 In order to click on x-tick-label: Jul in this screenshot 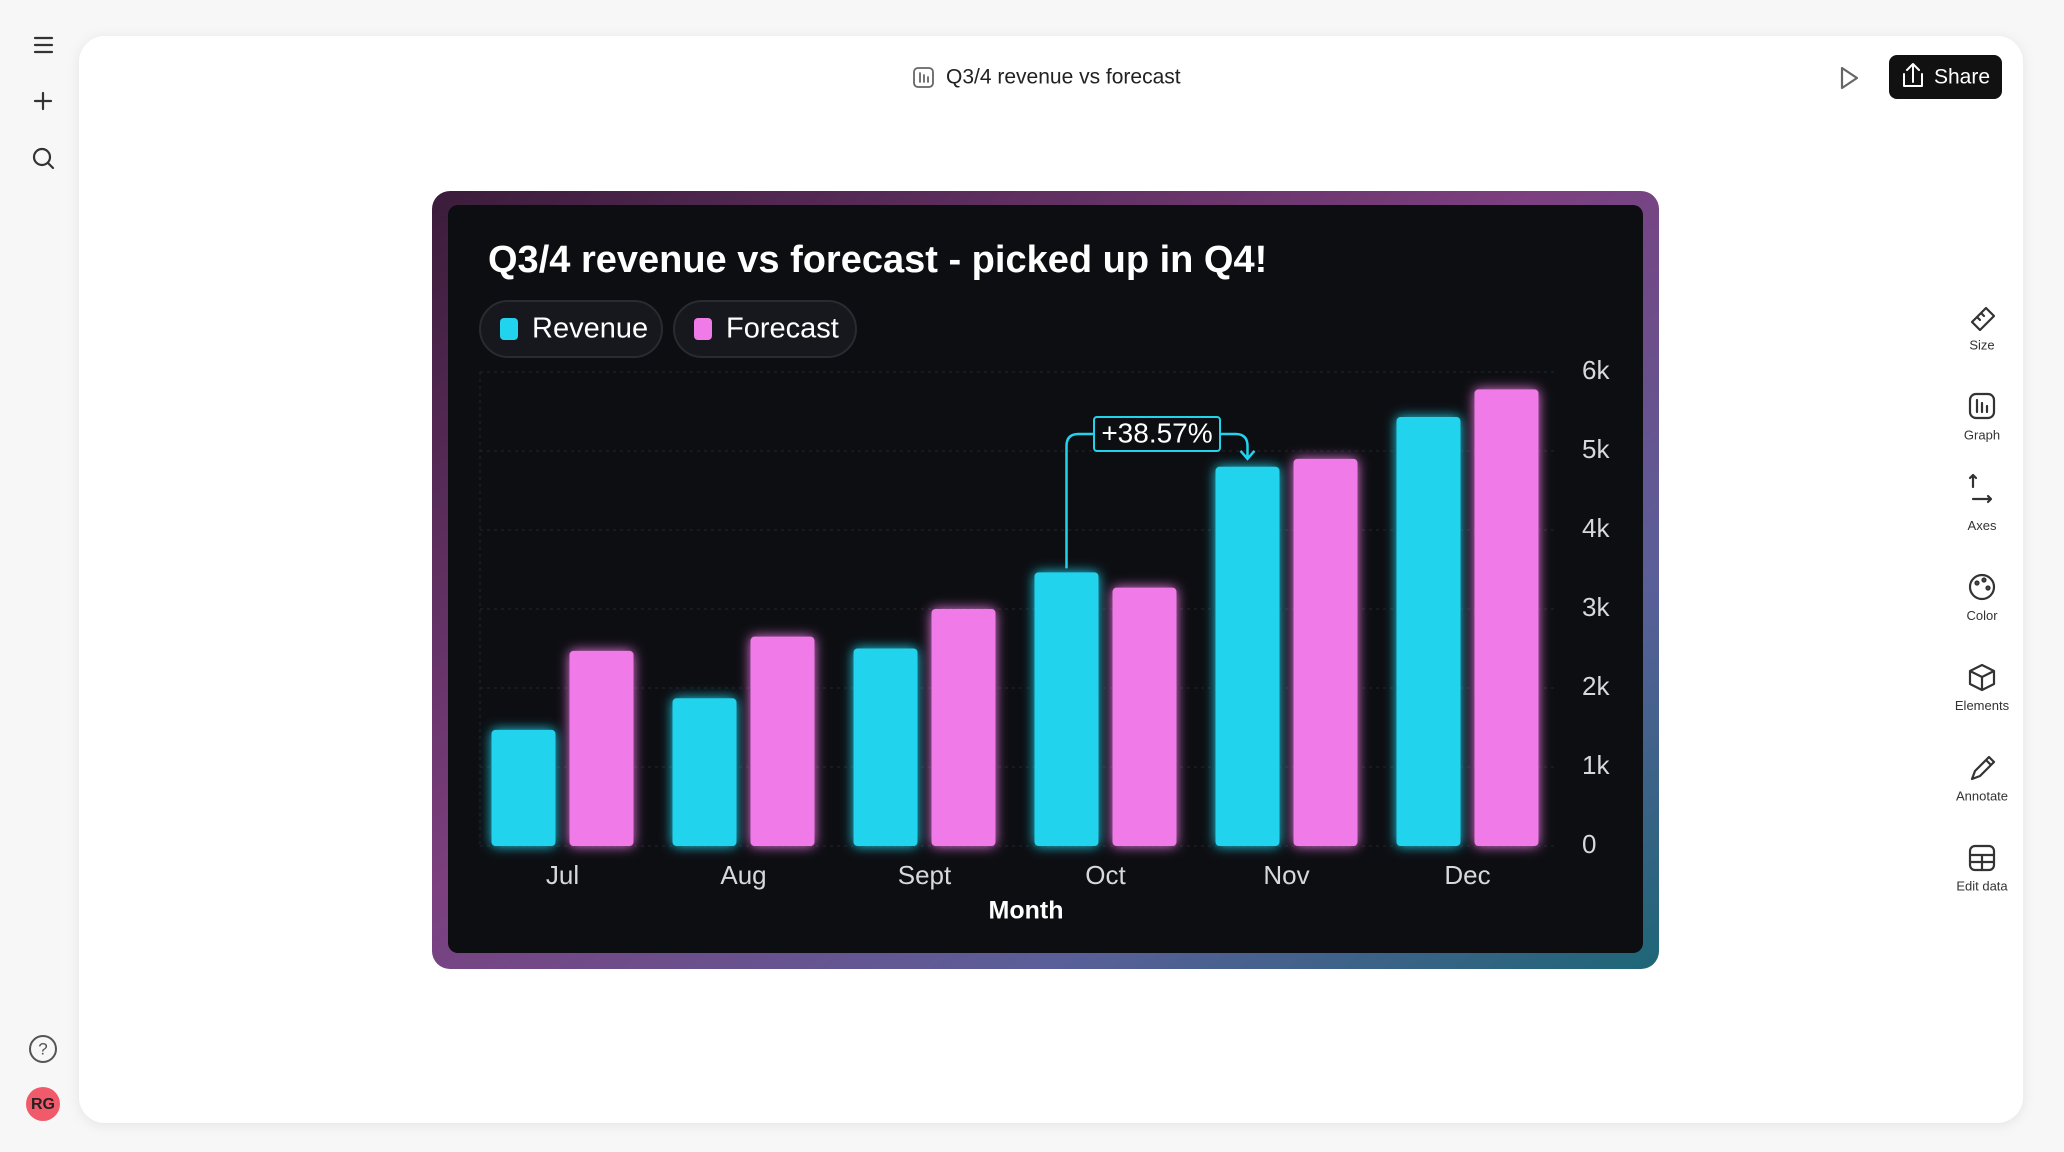, I will do `click(562, 875)`.